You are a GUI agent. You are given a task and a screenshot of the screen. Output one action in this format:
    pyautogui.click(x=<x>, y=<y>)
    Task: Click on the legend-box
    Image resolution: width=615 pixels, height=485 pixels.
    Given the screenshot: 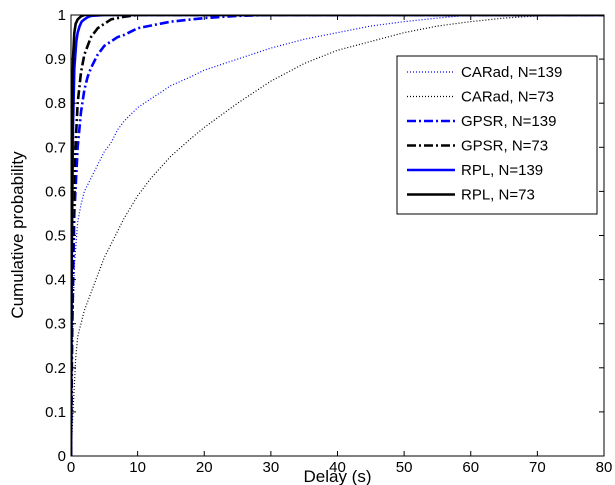 What is the action you would take?
    pyautogui.click(x=497, y=135)
    